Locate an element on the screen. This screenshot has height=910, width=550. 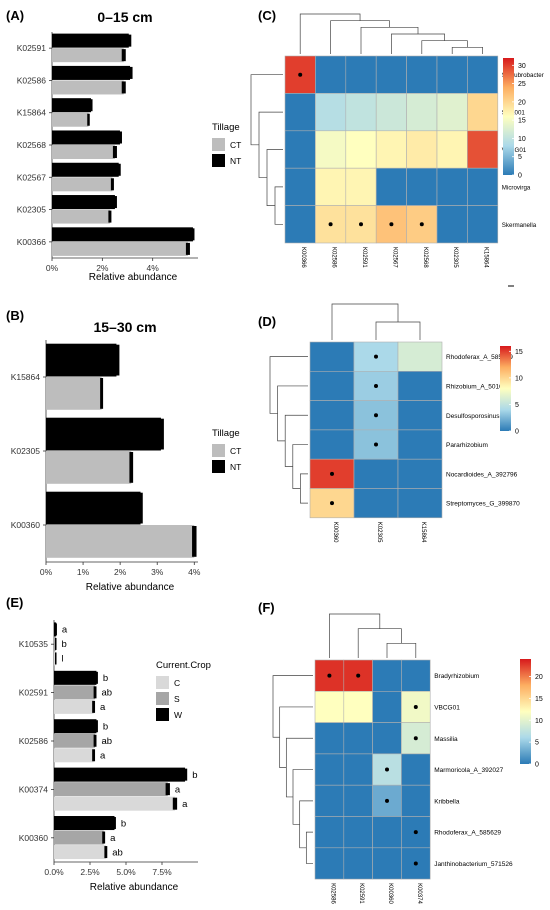
colorbar: 0 5 10 15 20 25 30 is located at coordinates (514, 119).